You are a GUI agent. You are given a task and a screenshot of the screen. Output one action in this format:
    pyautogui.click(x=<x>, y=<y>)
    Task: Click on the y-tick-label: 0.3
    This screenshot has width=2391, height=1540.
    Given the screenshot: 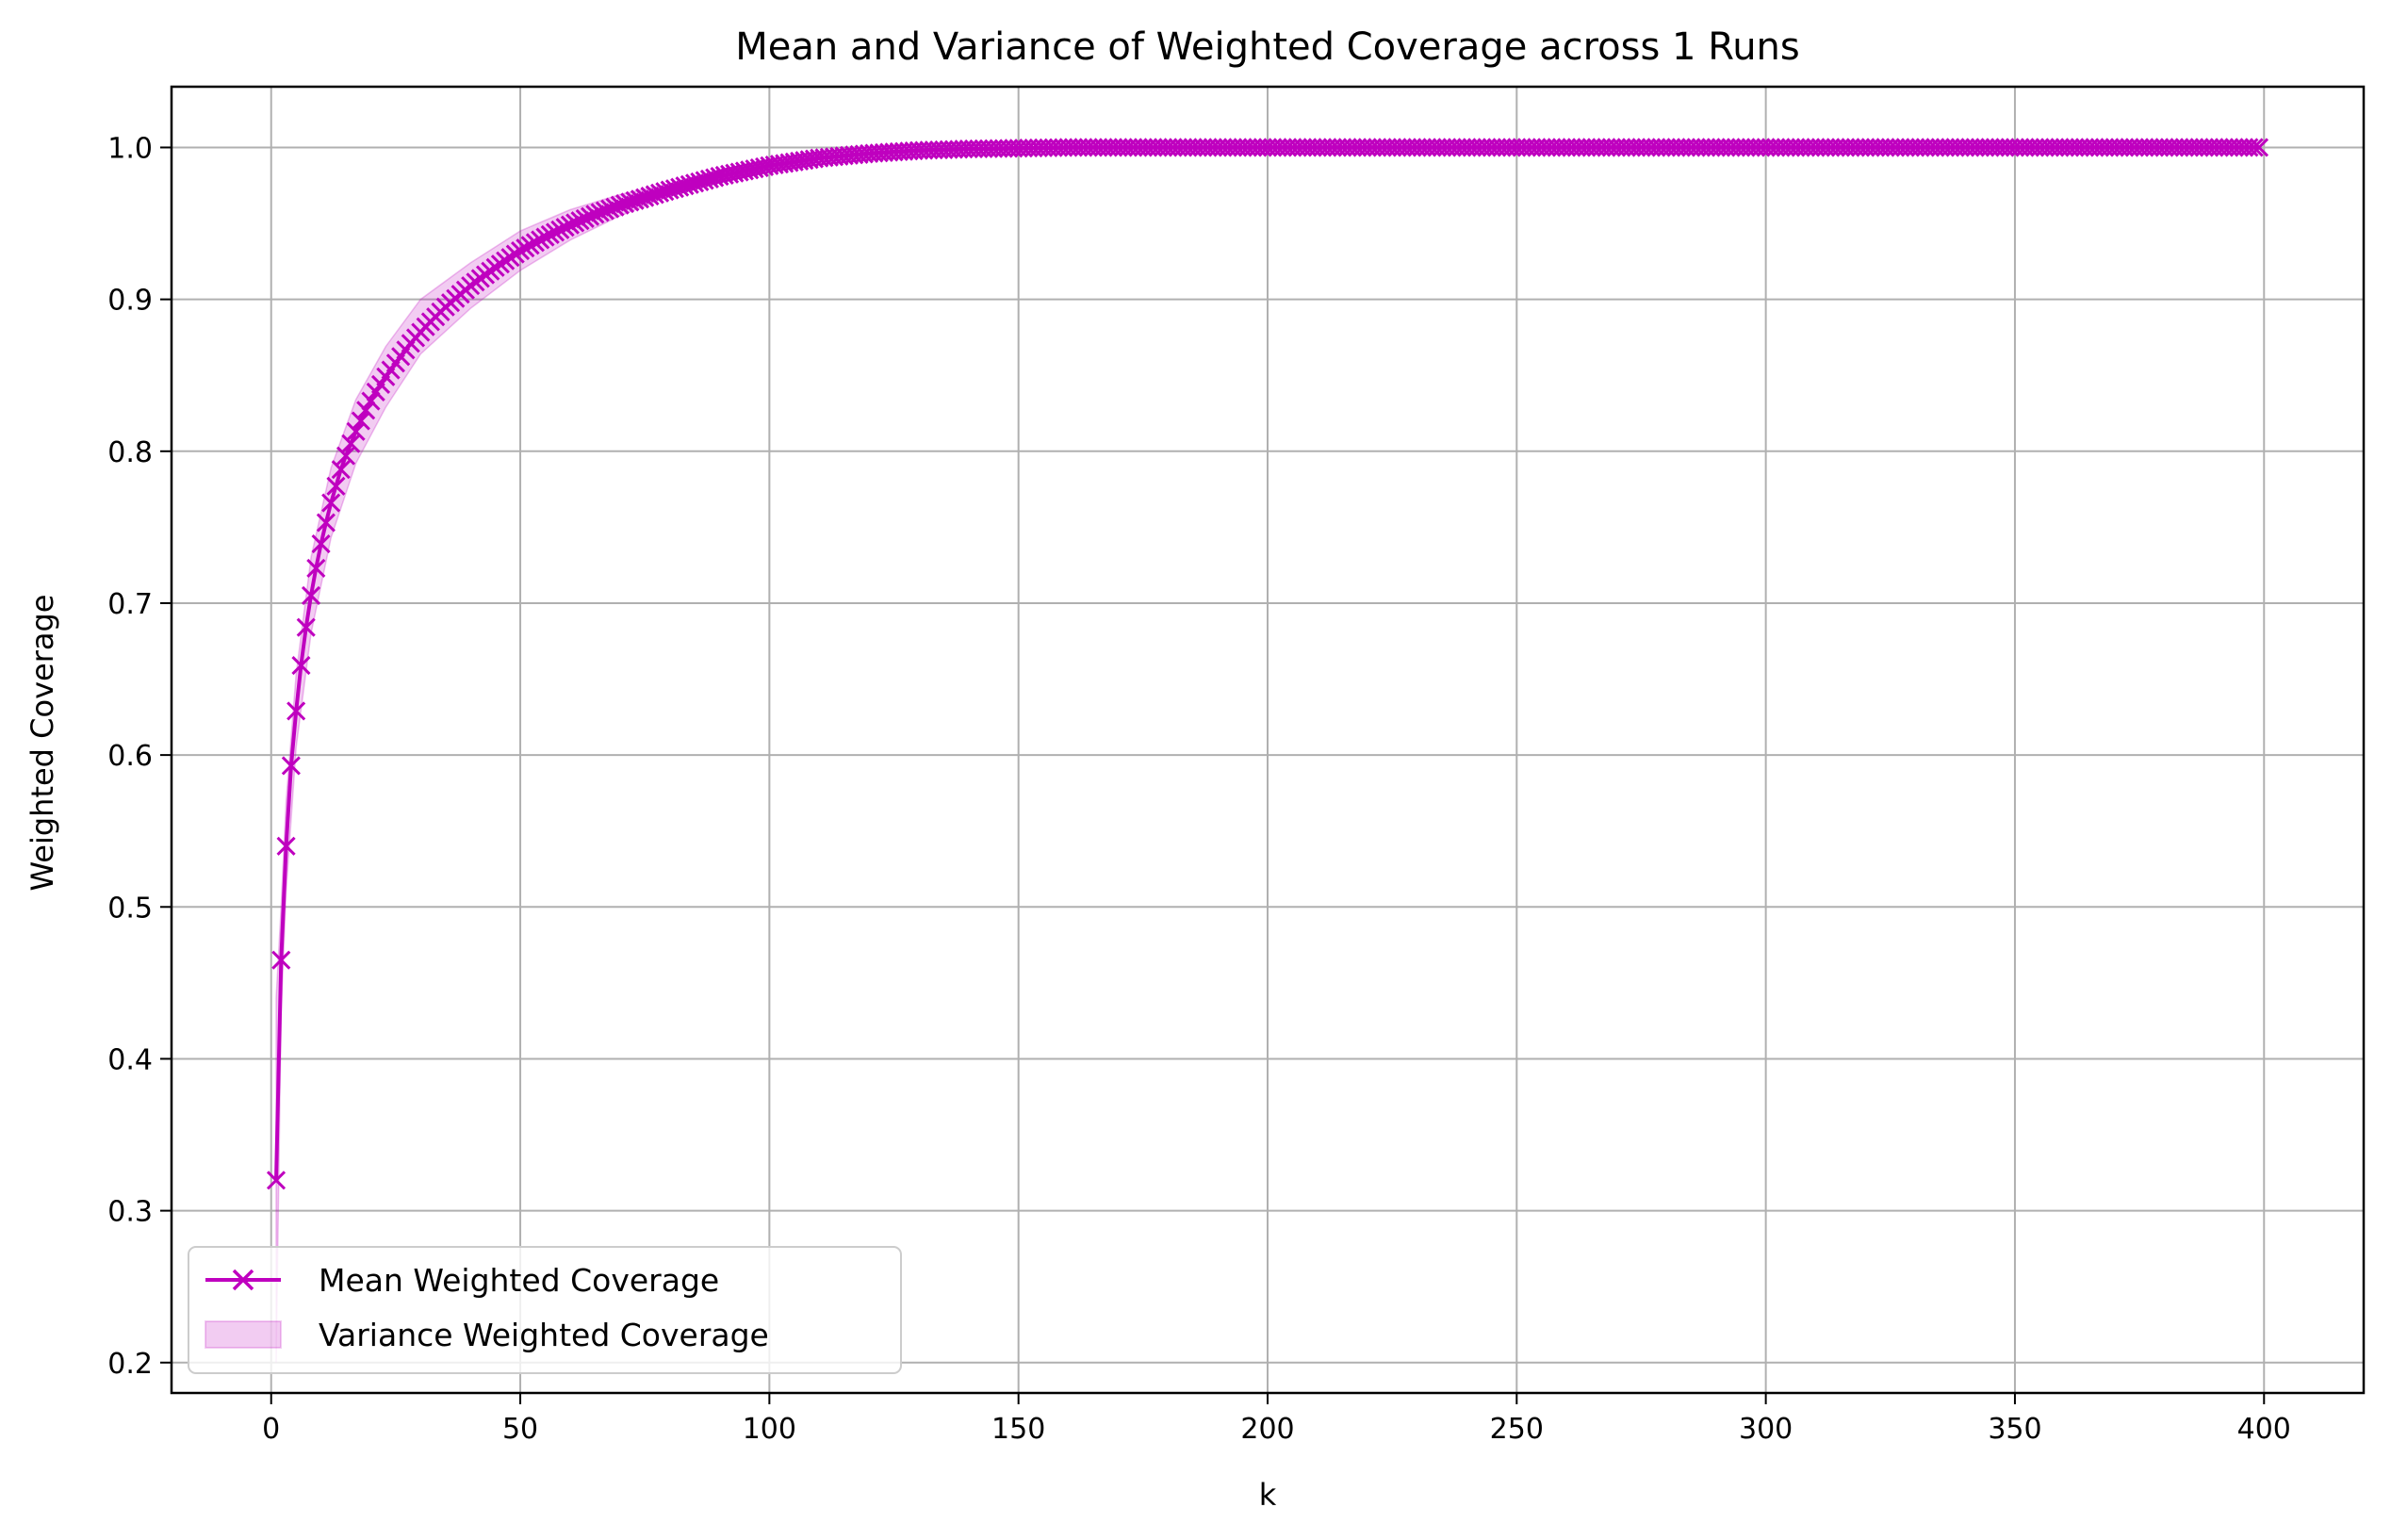 What is the action you would take?
    pyautogui.click(x=130, y=1212)
    